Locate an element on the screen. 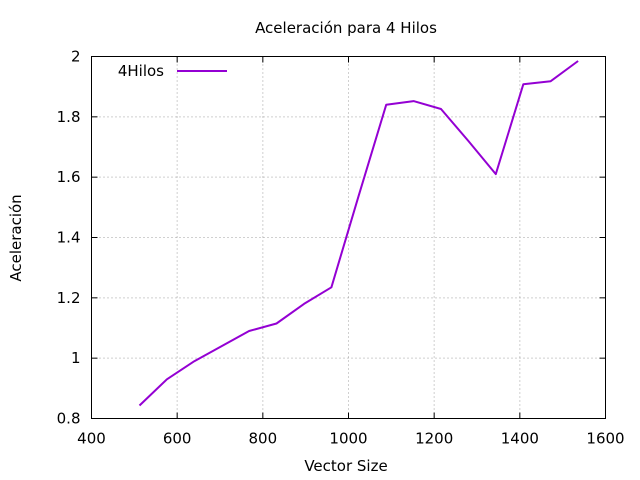 This screenshot has width=640, height=480. y-tick-label: 2 is located at coordinates (76, 57).